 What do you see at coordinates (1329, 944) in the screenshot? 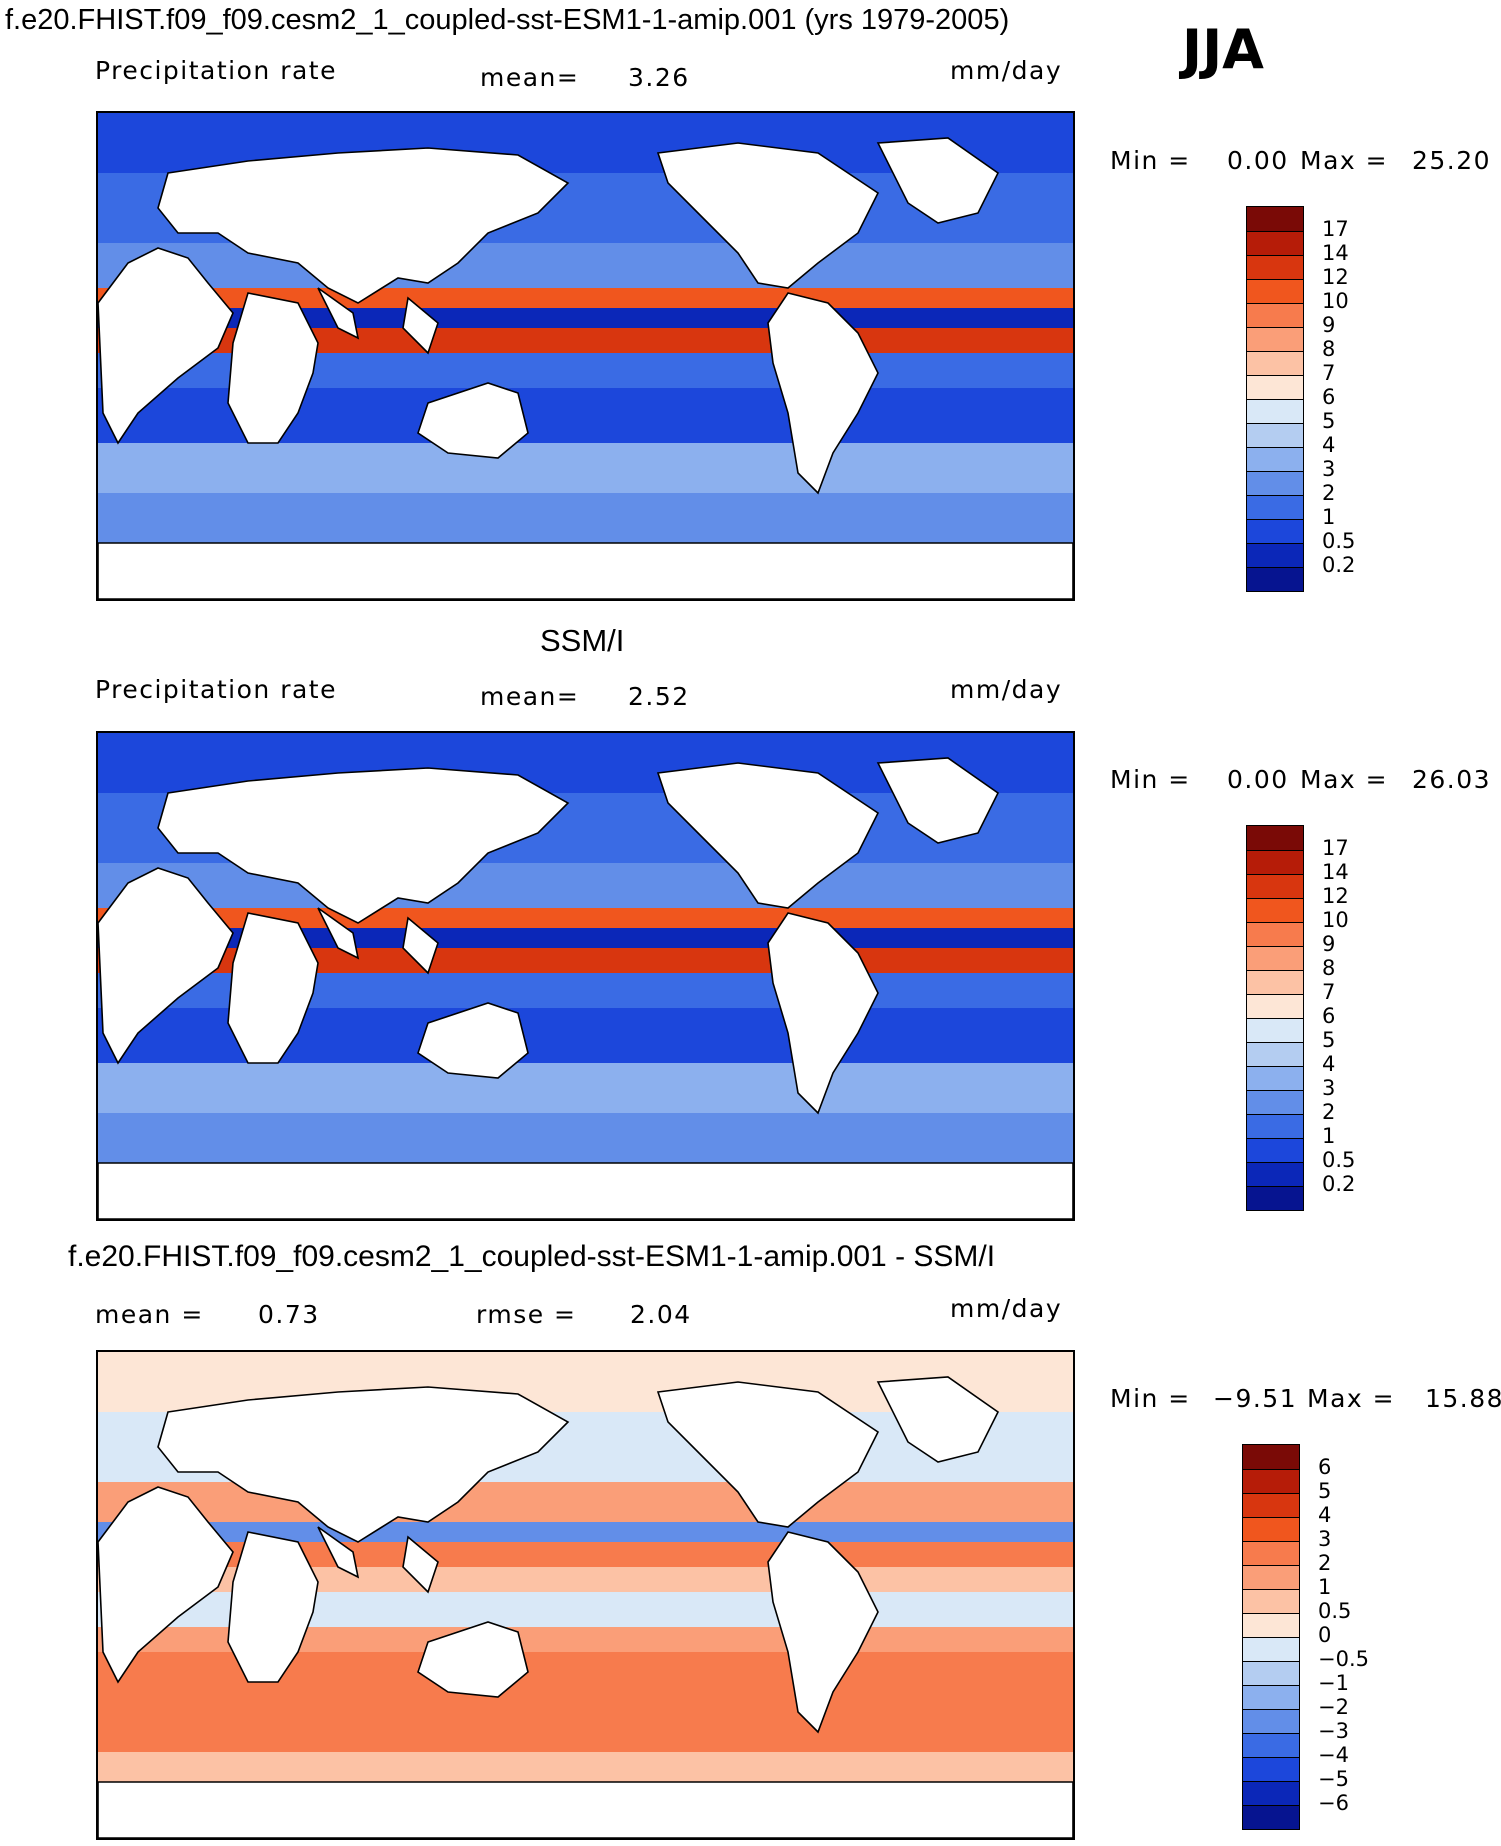
I see `colorbar-tick-label: 9` at bounding box center [1329, 944].